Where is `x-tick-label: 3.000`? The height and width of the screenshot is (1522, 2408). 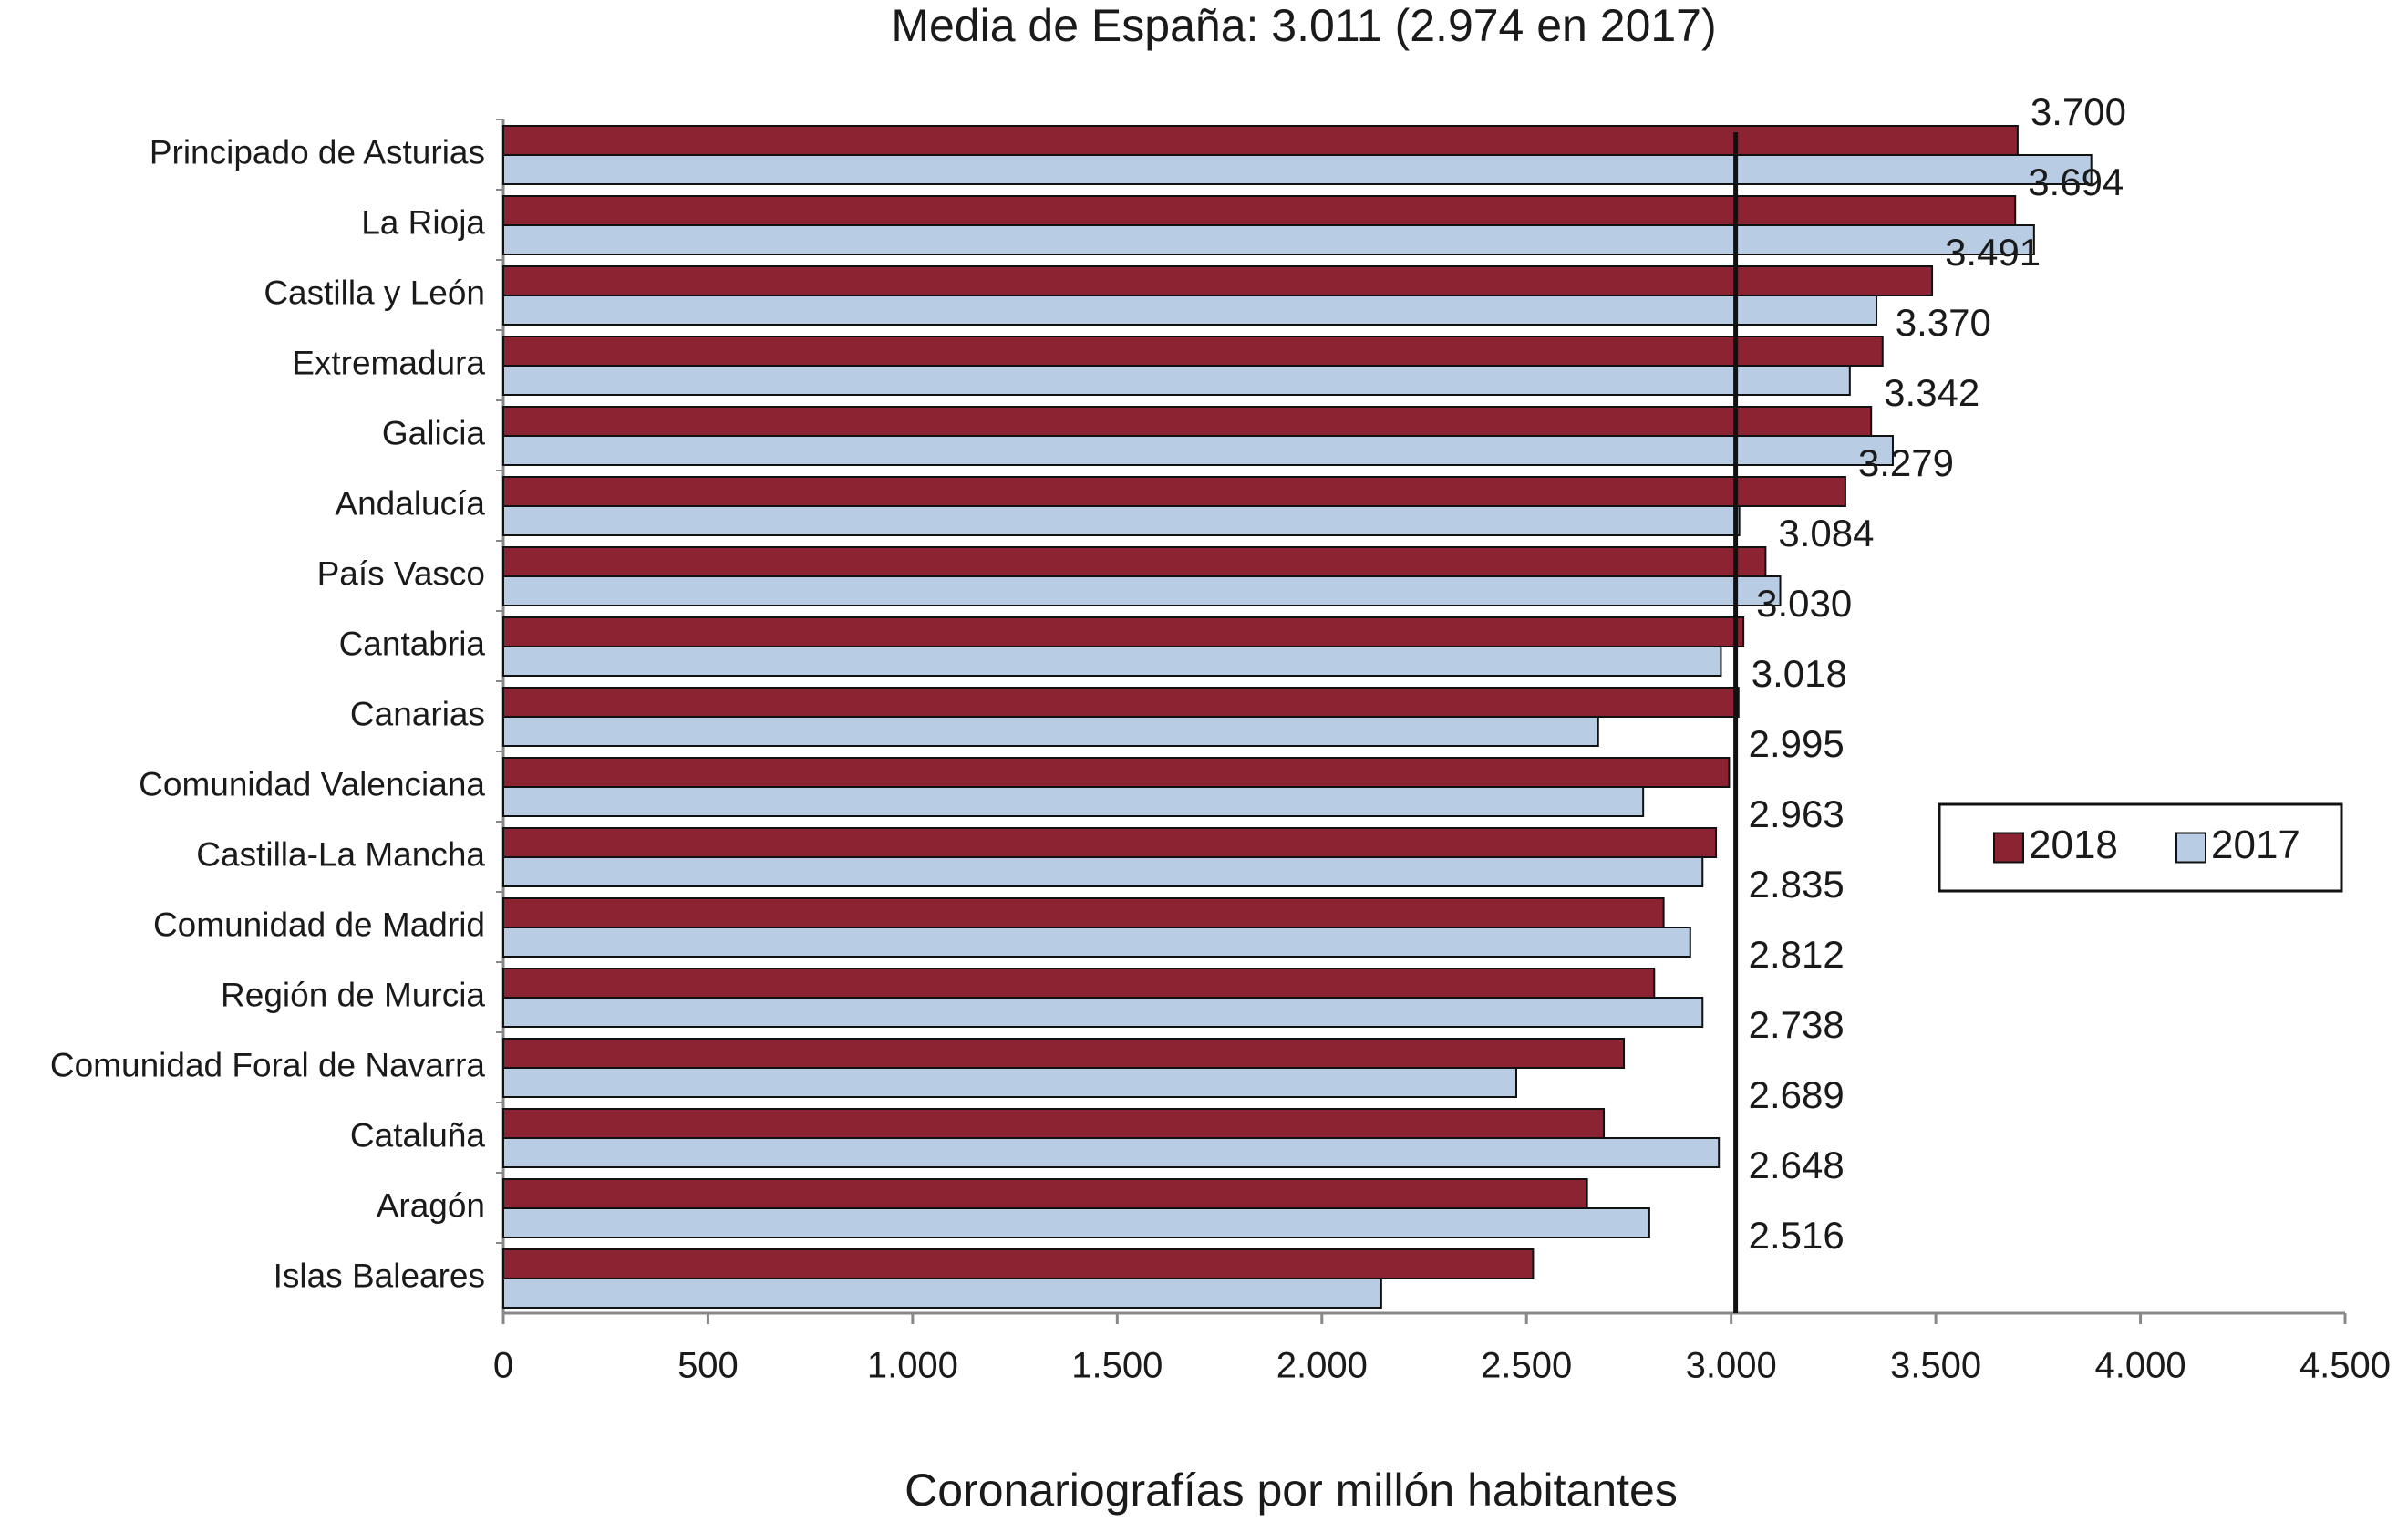
x-tick-label: 3.000 is located at coordinates (1731, 1366).